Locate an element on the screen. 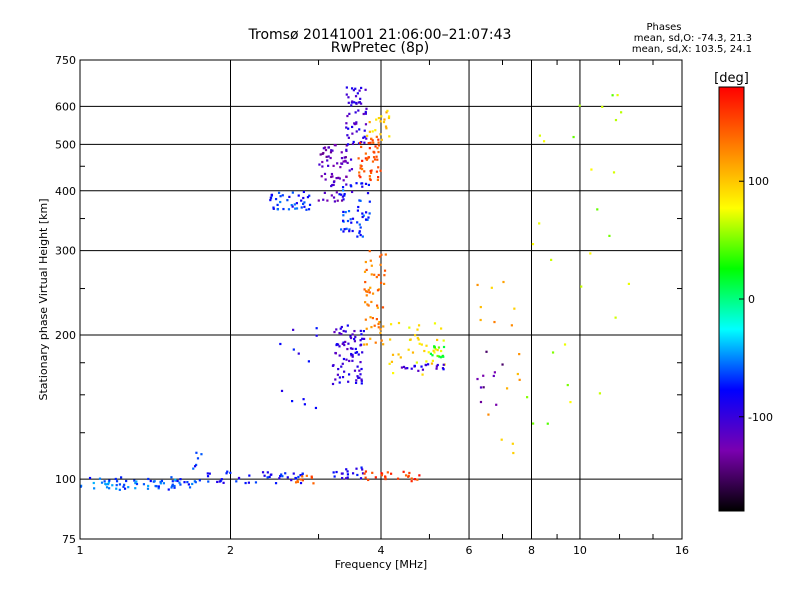 The height and width of the screenshot is (600, 800). colorbar-tick-label: -100 is located at coordinates (760, 417).